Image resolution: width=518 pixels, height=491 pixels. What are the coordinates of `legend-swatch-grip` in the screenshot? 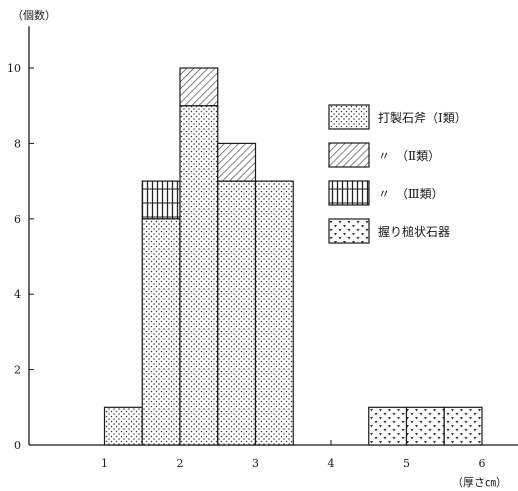 It's located at (349, 231).